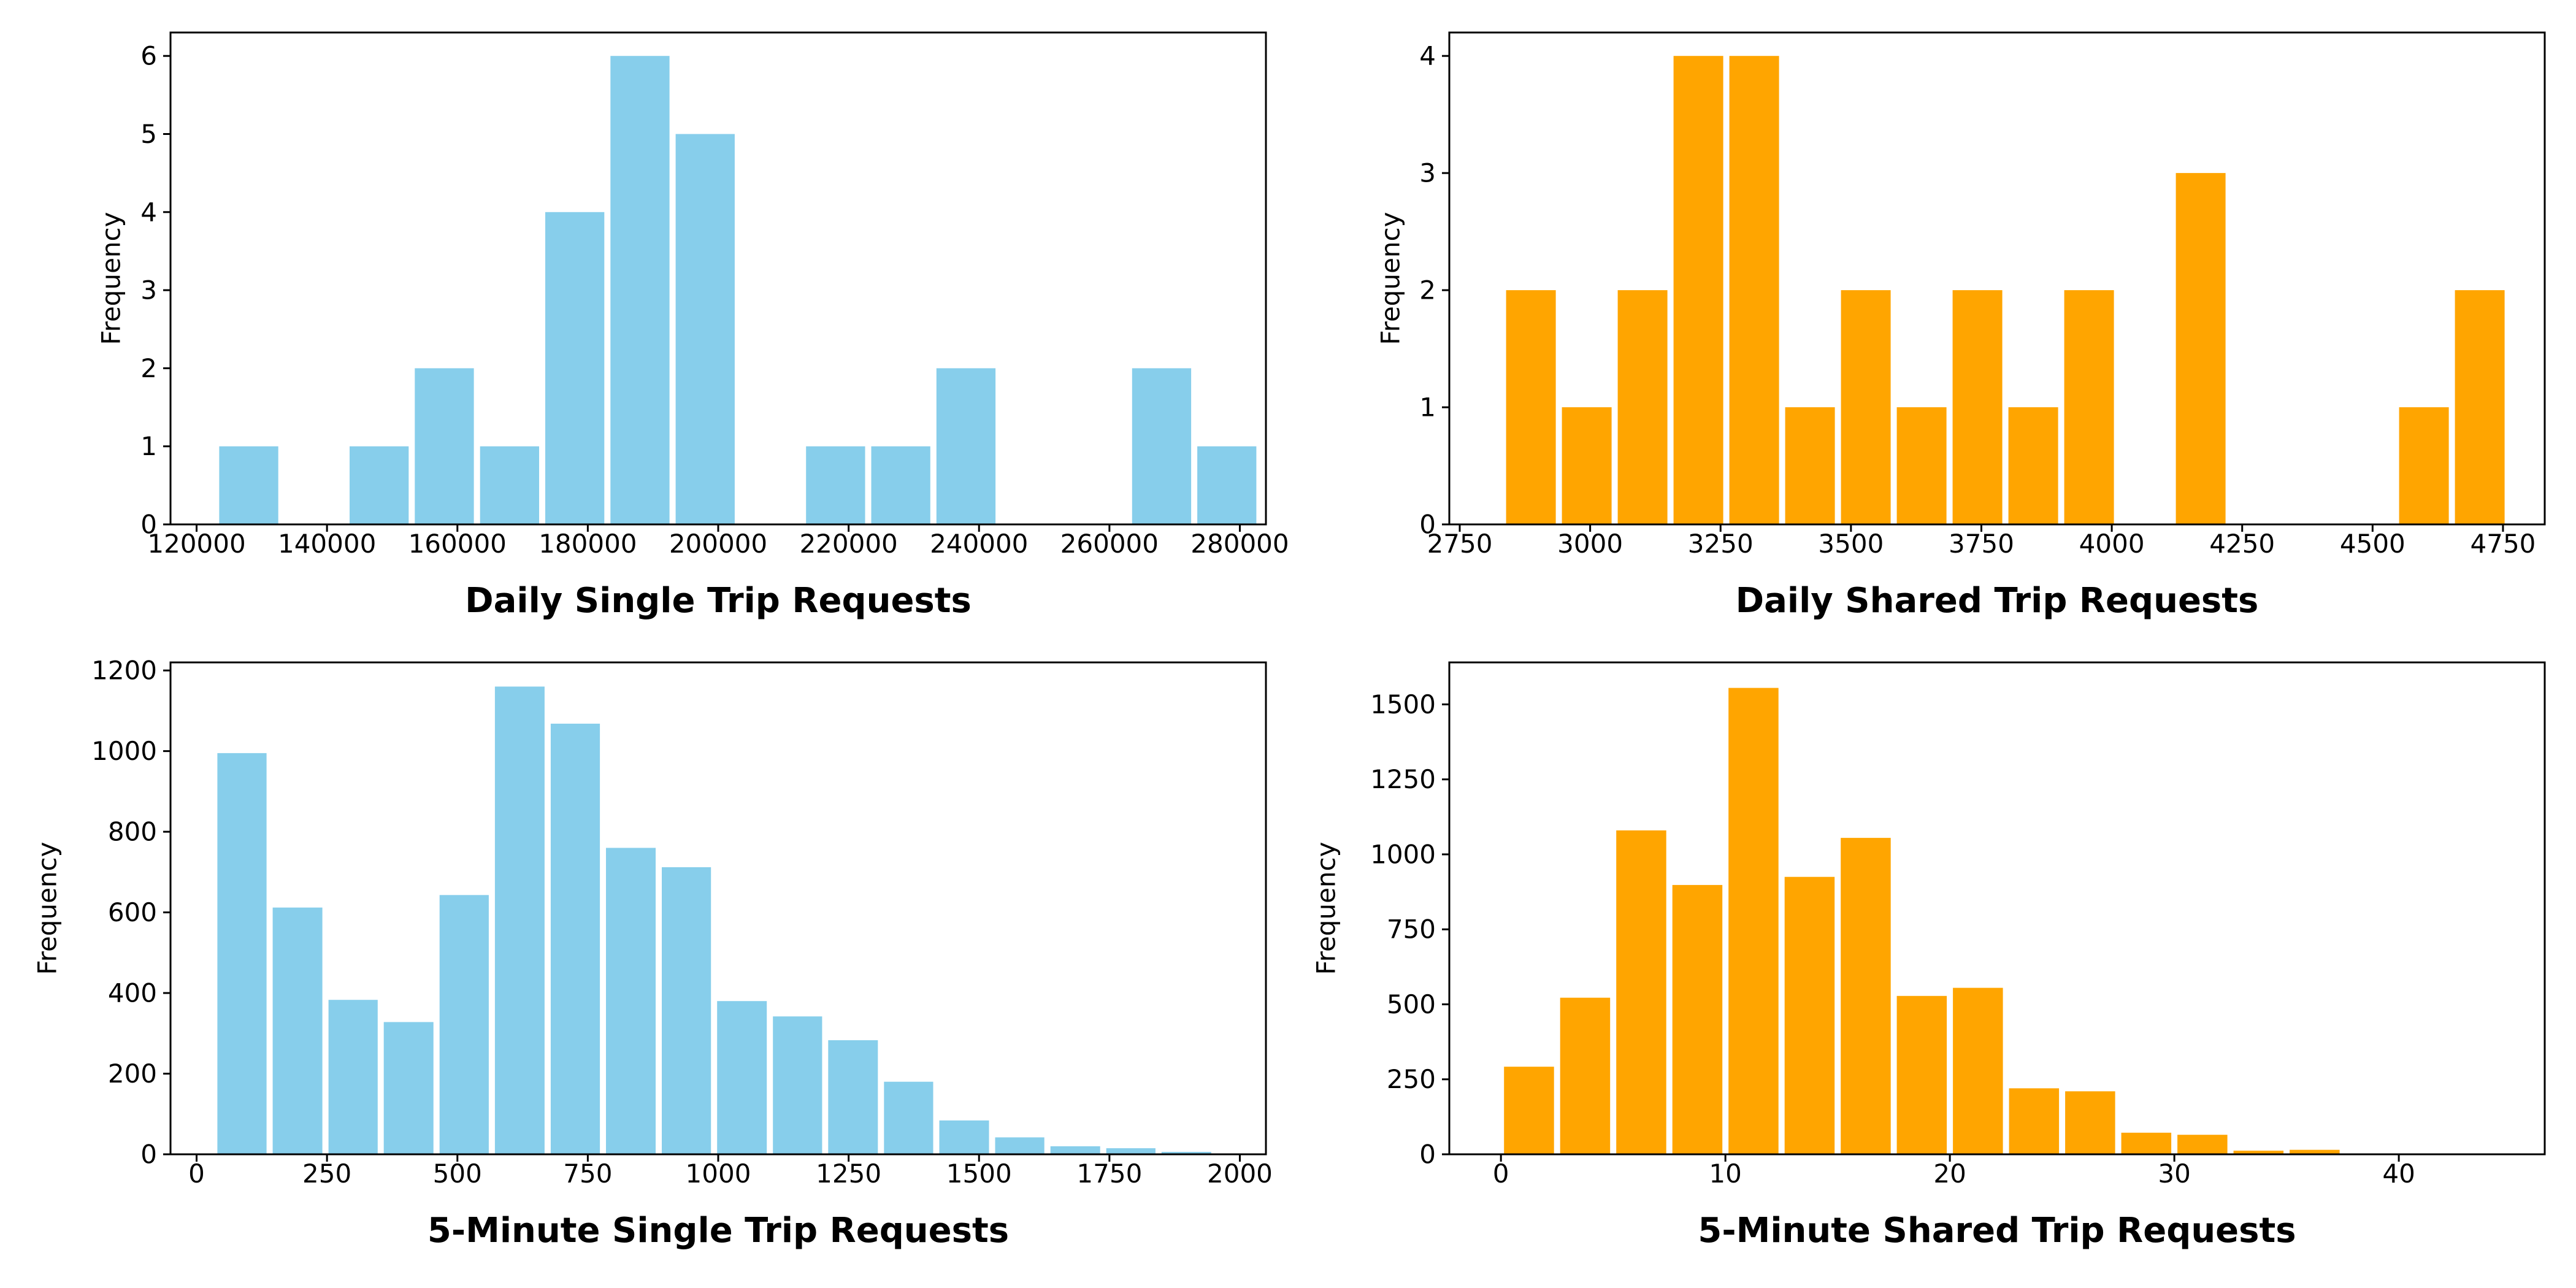  Describe the element at coordinates (1109, 1174) in the screenshot. I see `x-tick-label: 1750` at that location.